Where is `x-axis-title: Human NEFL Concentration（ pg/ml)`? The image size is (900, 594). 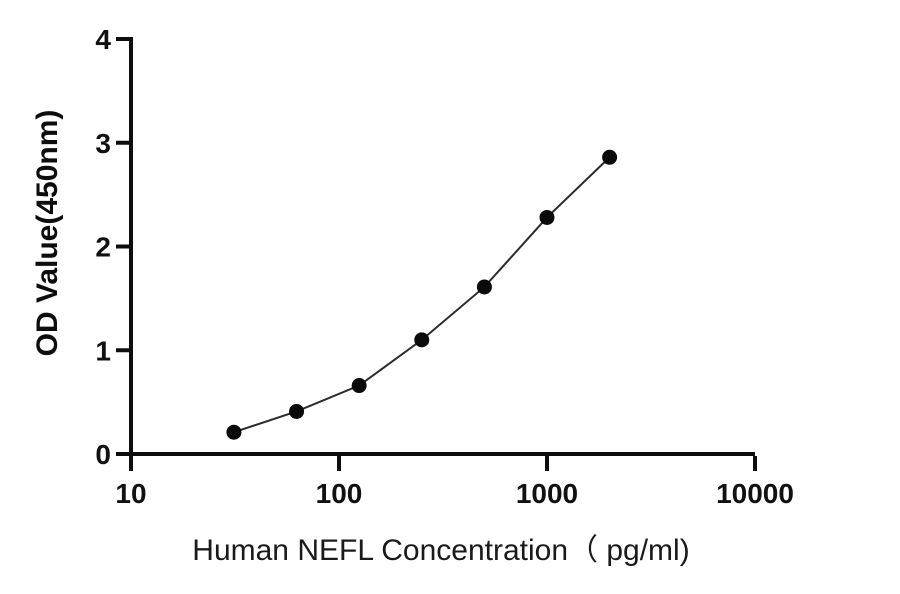
x-axis-title: Human NEFL Concentration（ pg/ml) is located at coordinates (440, 550).